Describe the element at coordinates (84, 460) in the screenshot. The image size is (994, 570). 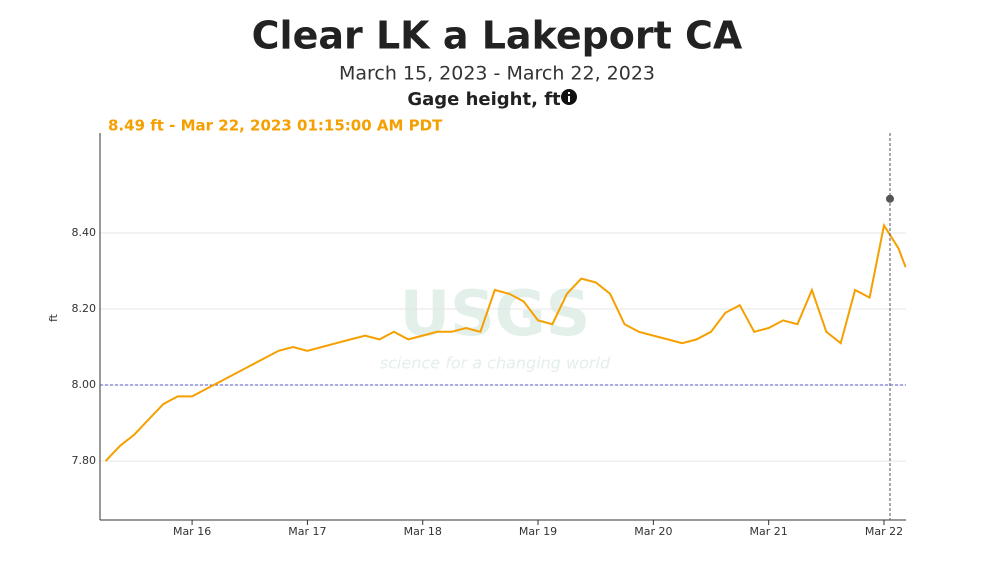
I see `y-tick-label: 7.80` at that location.